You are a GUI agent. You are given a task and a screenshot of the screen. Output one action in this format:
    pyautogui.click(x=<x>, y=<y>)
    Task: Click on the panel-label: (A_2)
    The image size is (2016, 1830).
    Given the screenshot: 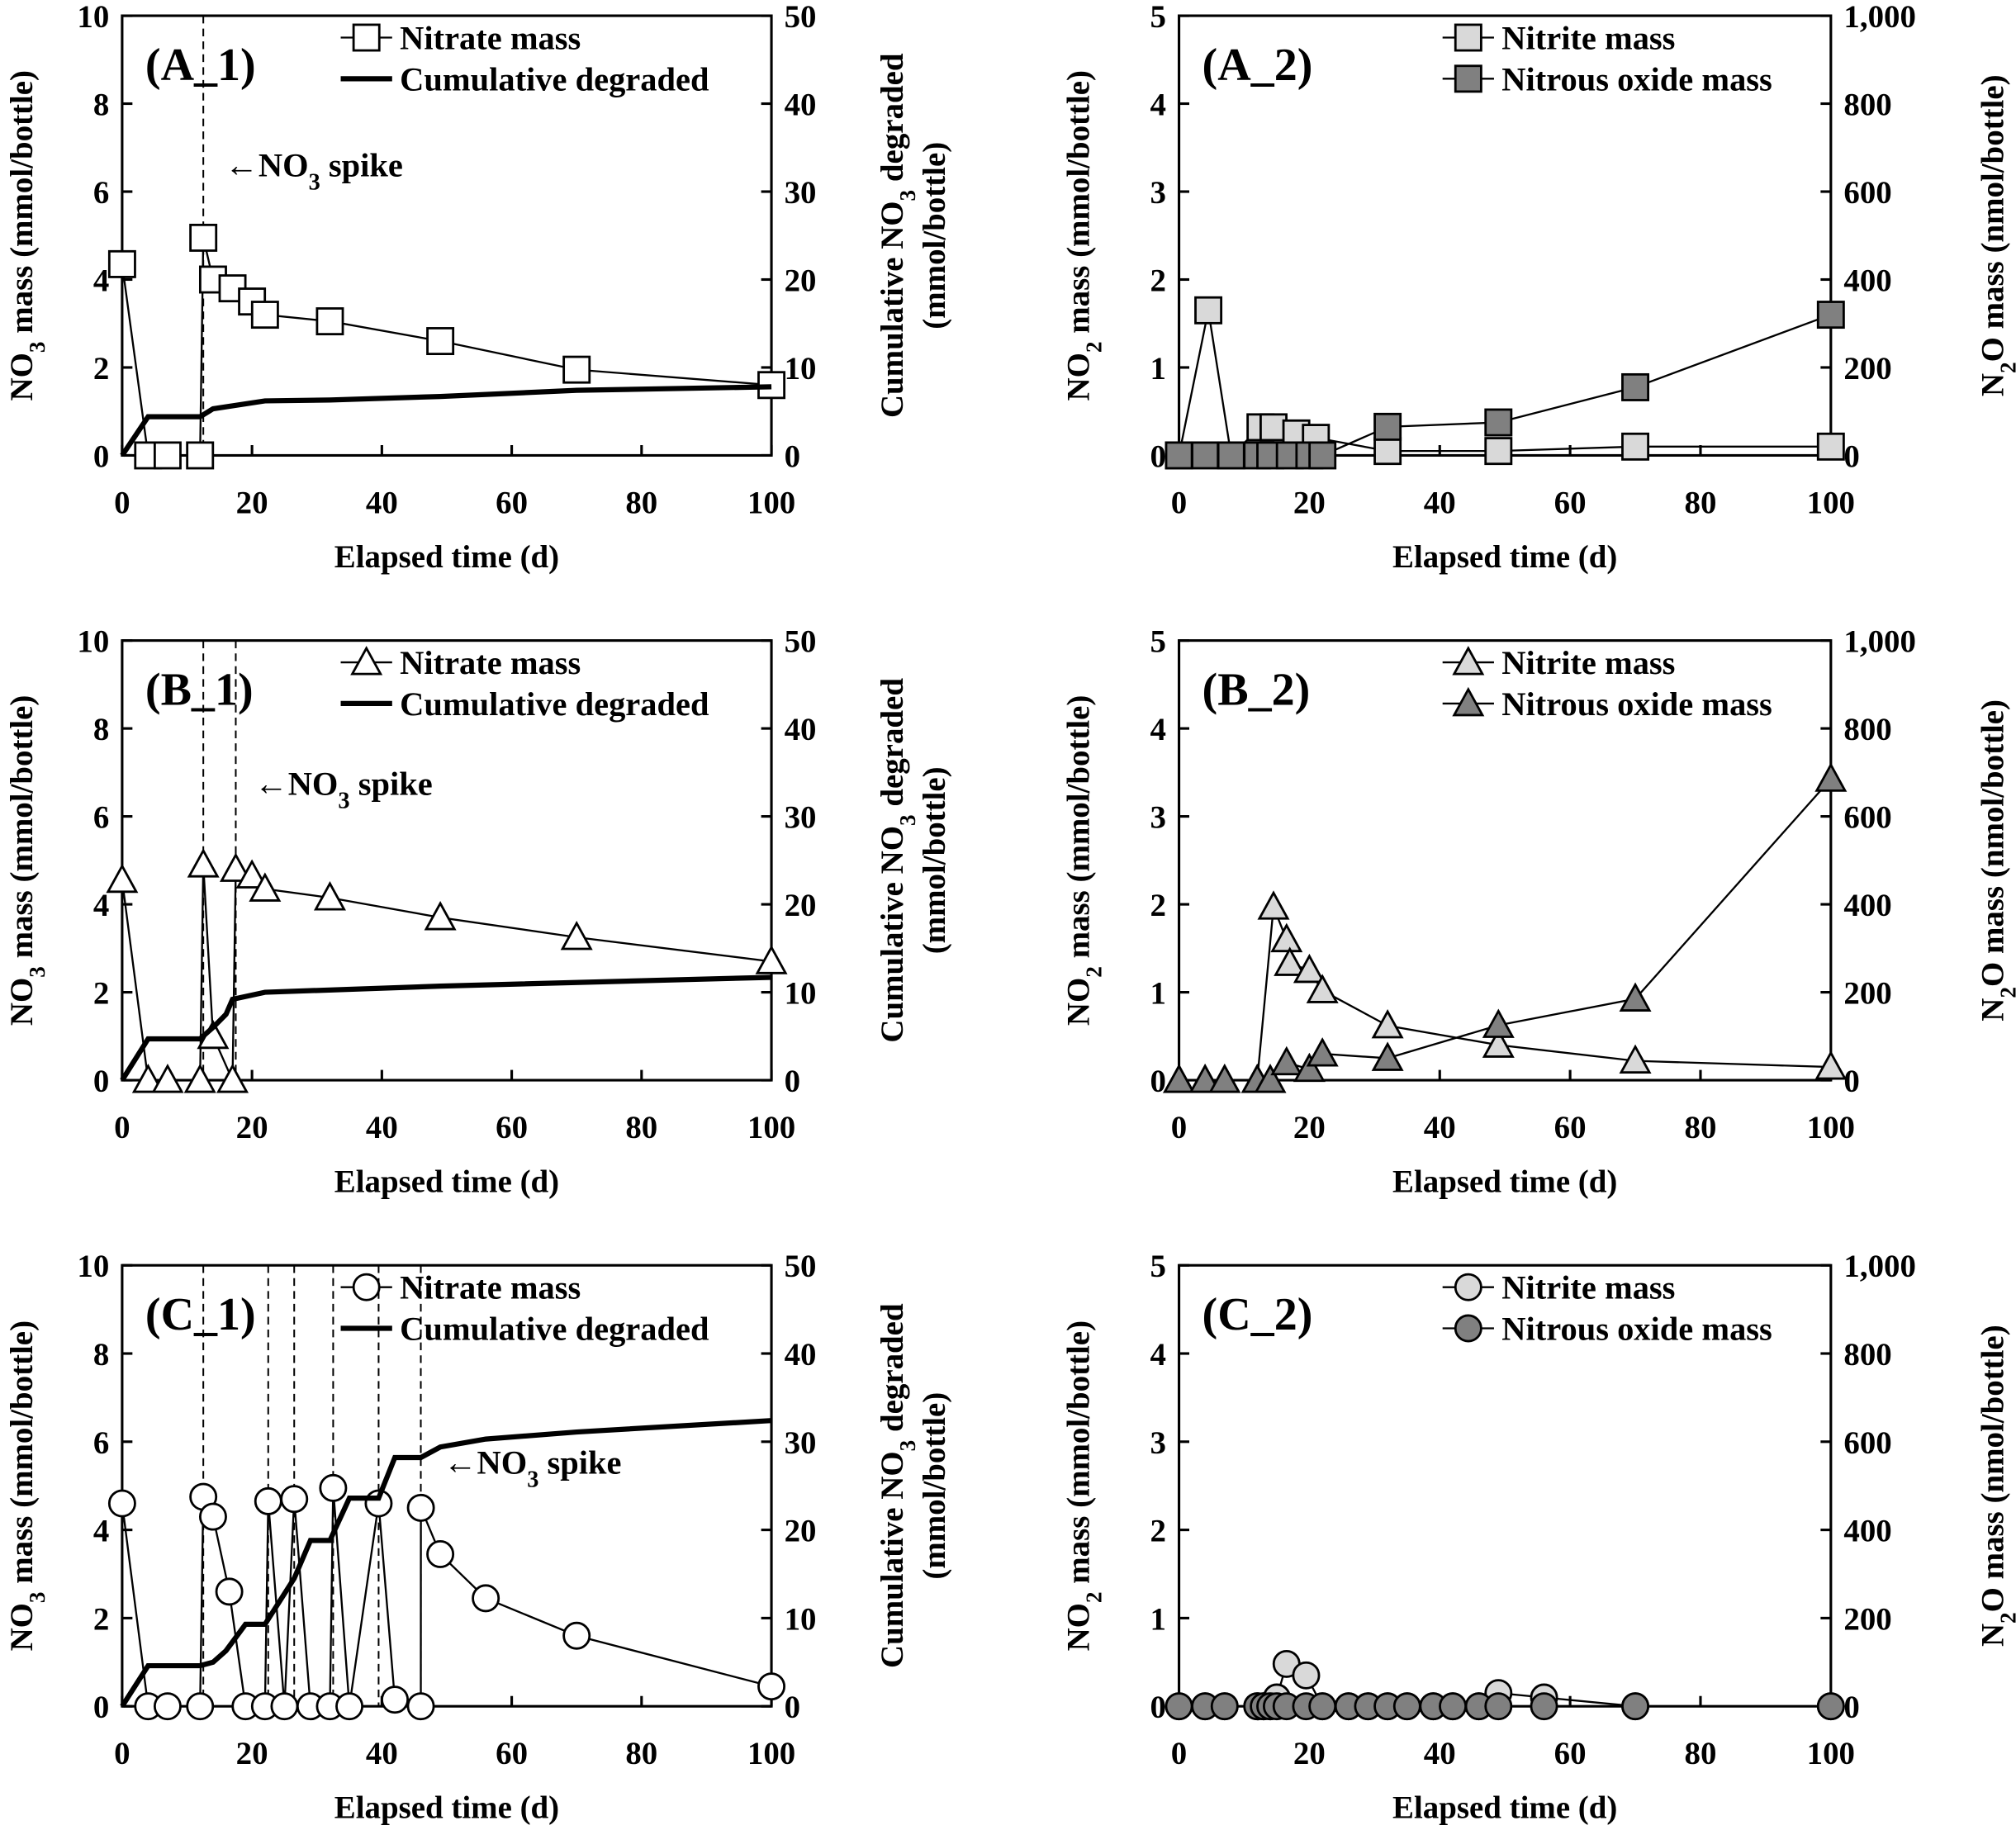 What is the action you would take?
    pyautogui.click(x=1257, y=65)
    